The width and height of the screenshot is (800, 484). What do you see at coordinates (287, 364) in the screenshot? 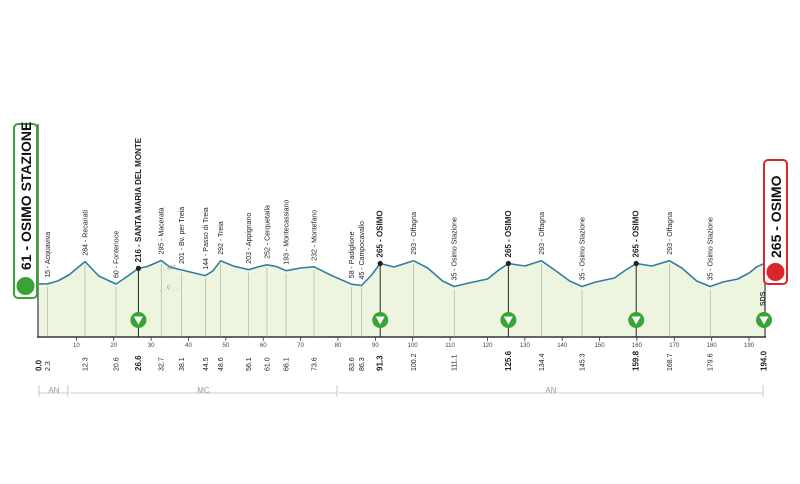
I see `waypoint-km-label: 66.1` at bounding box center [287, 364].